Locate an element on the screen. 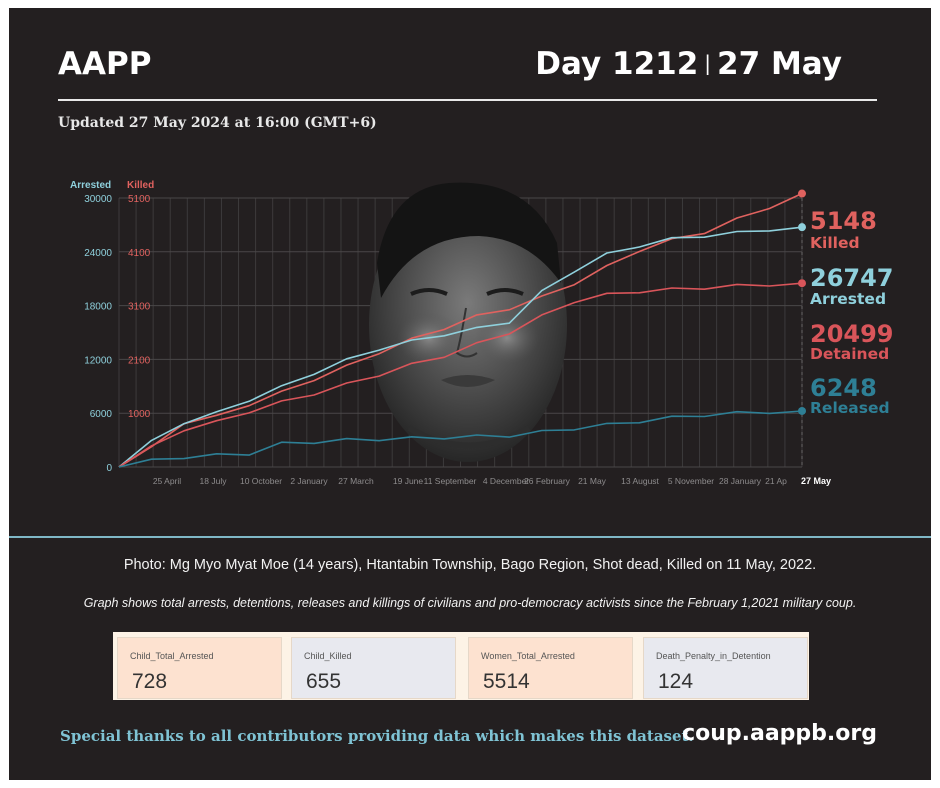 This screenshot has height=788, width=940. stat-value: 728 is located at coordinates (150, 681).